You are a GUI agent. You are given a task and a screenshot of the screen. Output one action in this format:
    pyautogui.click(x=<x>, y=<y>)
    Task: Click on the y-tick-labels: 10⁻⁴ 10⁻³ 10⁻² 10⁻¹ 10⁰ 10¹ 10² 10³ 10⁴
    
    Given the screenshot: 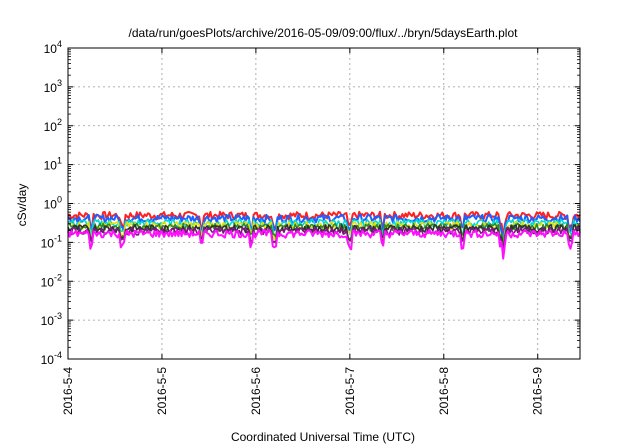 What is the action you would take?
    pyautogui.click(x=51, y=203)
    